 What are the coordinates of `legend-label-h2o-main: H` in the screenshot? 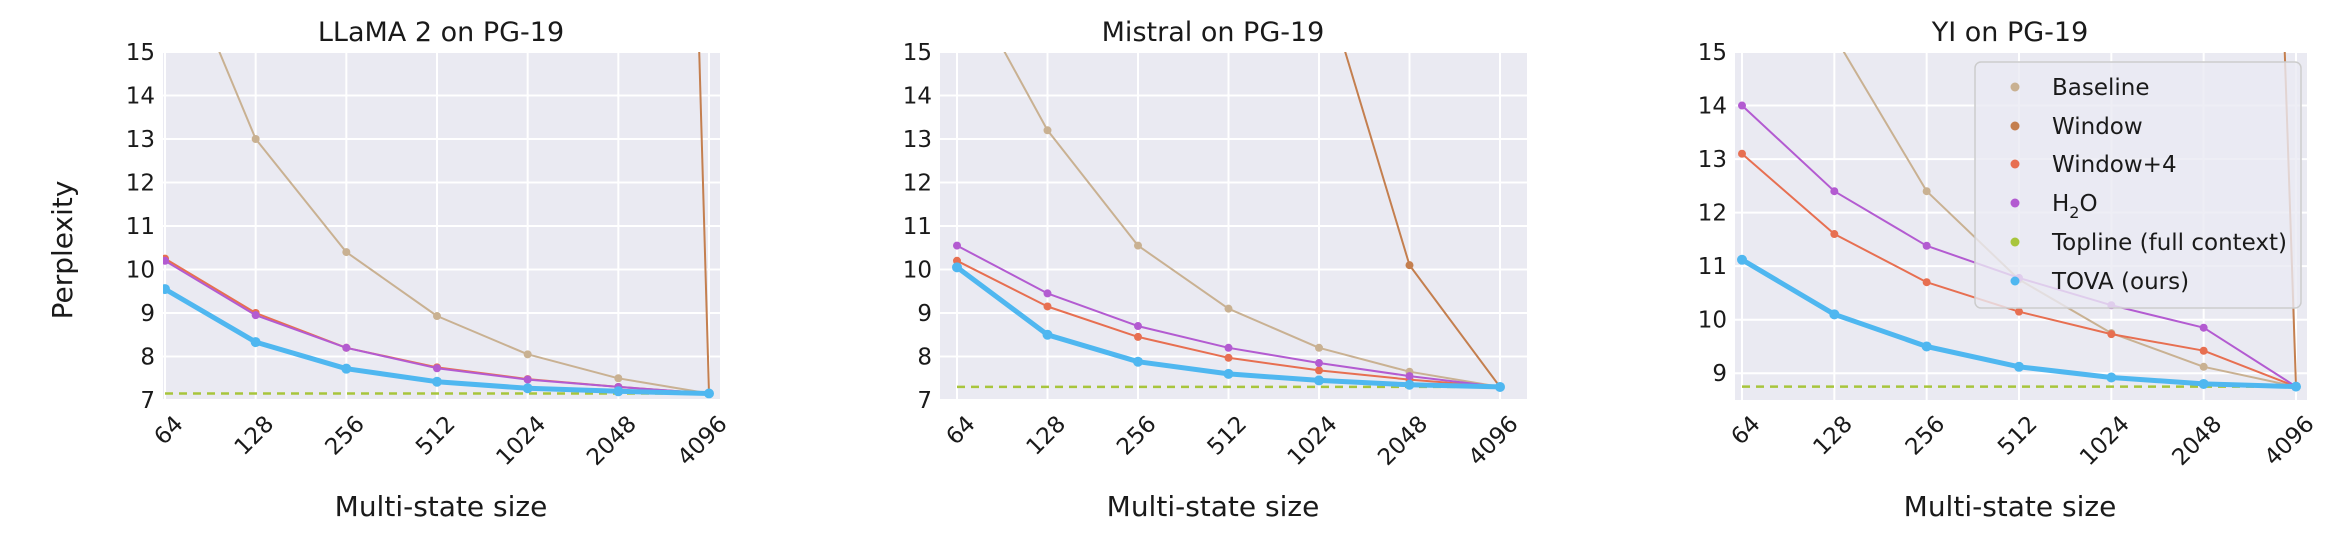 It's located at (2060, 204).